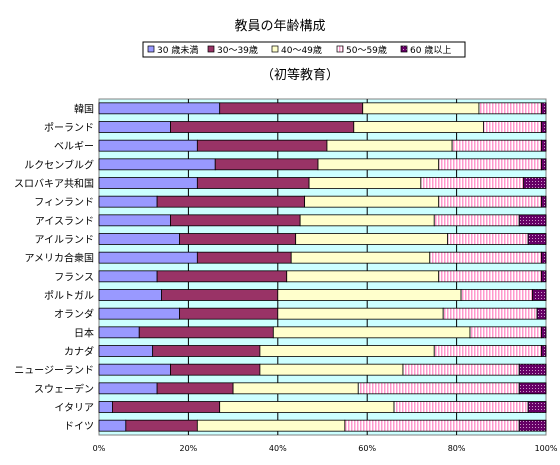 Image resolution: width=560 pixels, height=465 pixels. I want to click on category-label: ドイツ, so click(79, 427).